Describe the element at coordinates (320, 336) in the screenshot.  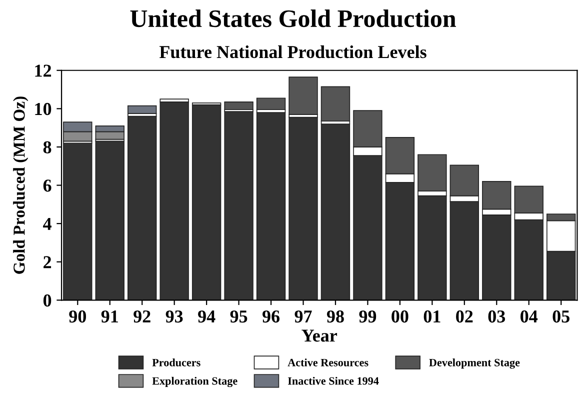
I see `x-axis-title: Year` at that location.